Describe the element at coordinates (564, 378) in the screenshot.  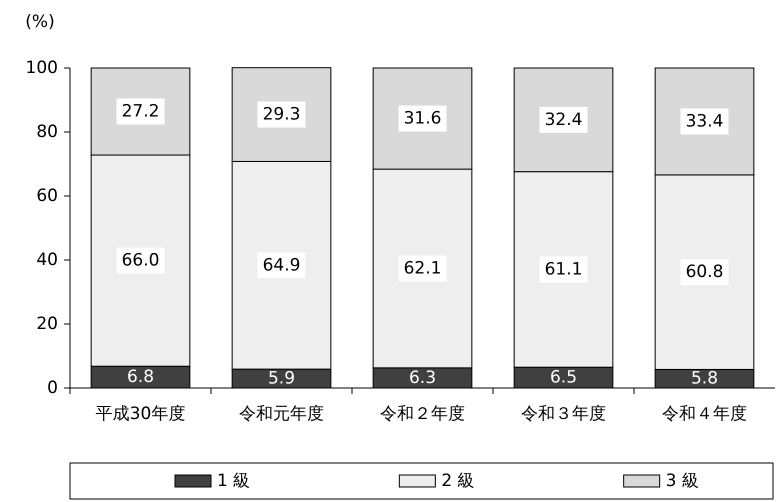
I see `data-label: 6.5` at that location.